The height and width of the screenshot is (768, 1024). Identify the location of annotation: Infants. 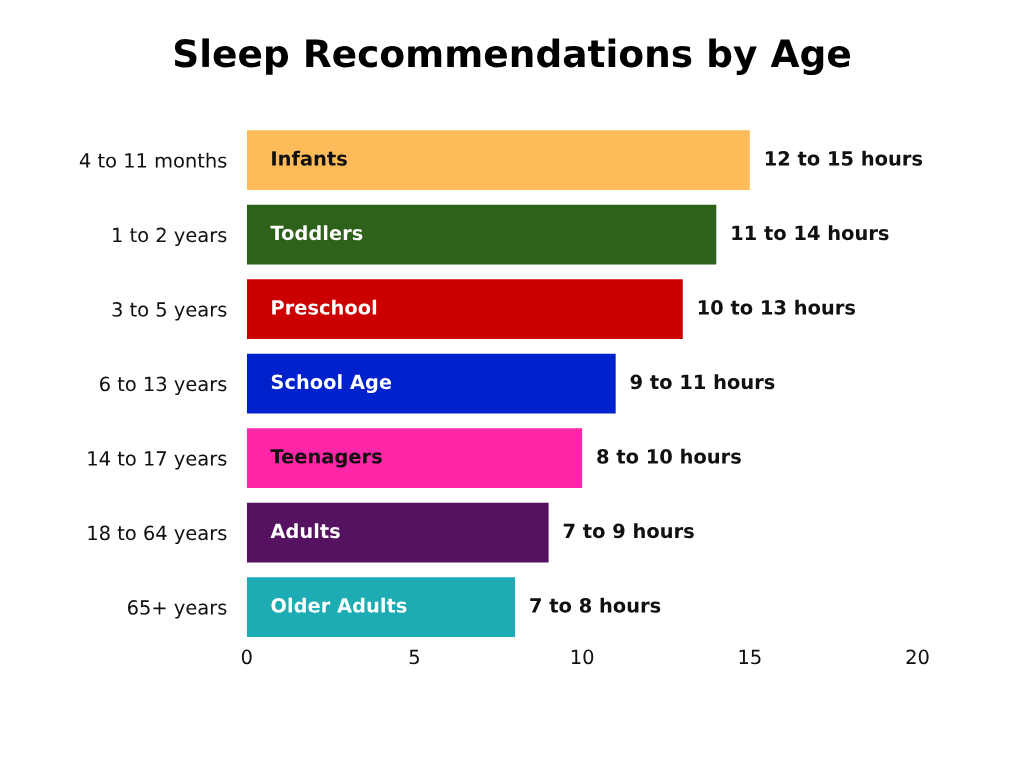
(309, 158).